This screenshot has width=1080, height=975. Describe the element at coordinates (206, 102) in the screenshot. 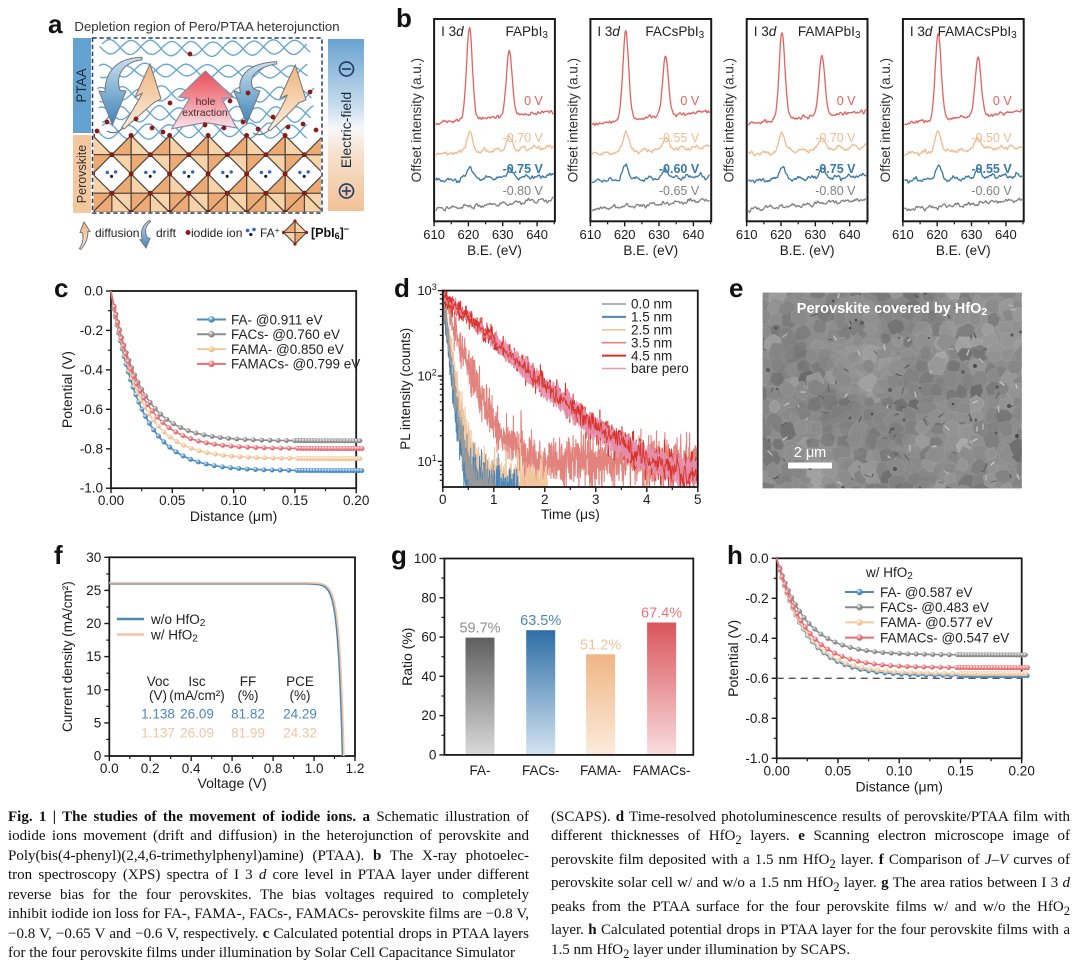

I see `svg-text: hole` at that location.